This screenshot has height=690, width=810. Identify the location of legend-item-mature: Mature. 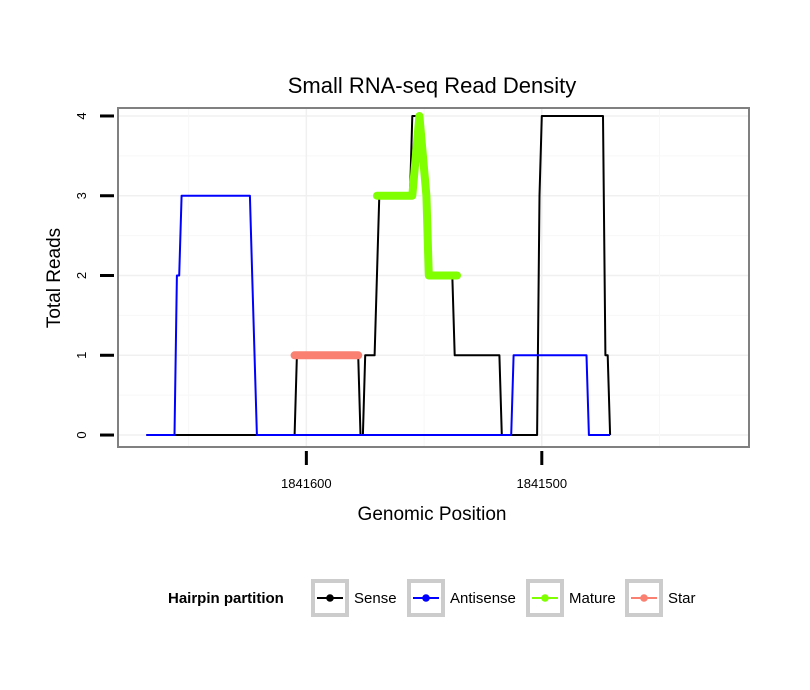
(571, 598).